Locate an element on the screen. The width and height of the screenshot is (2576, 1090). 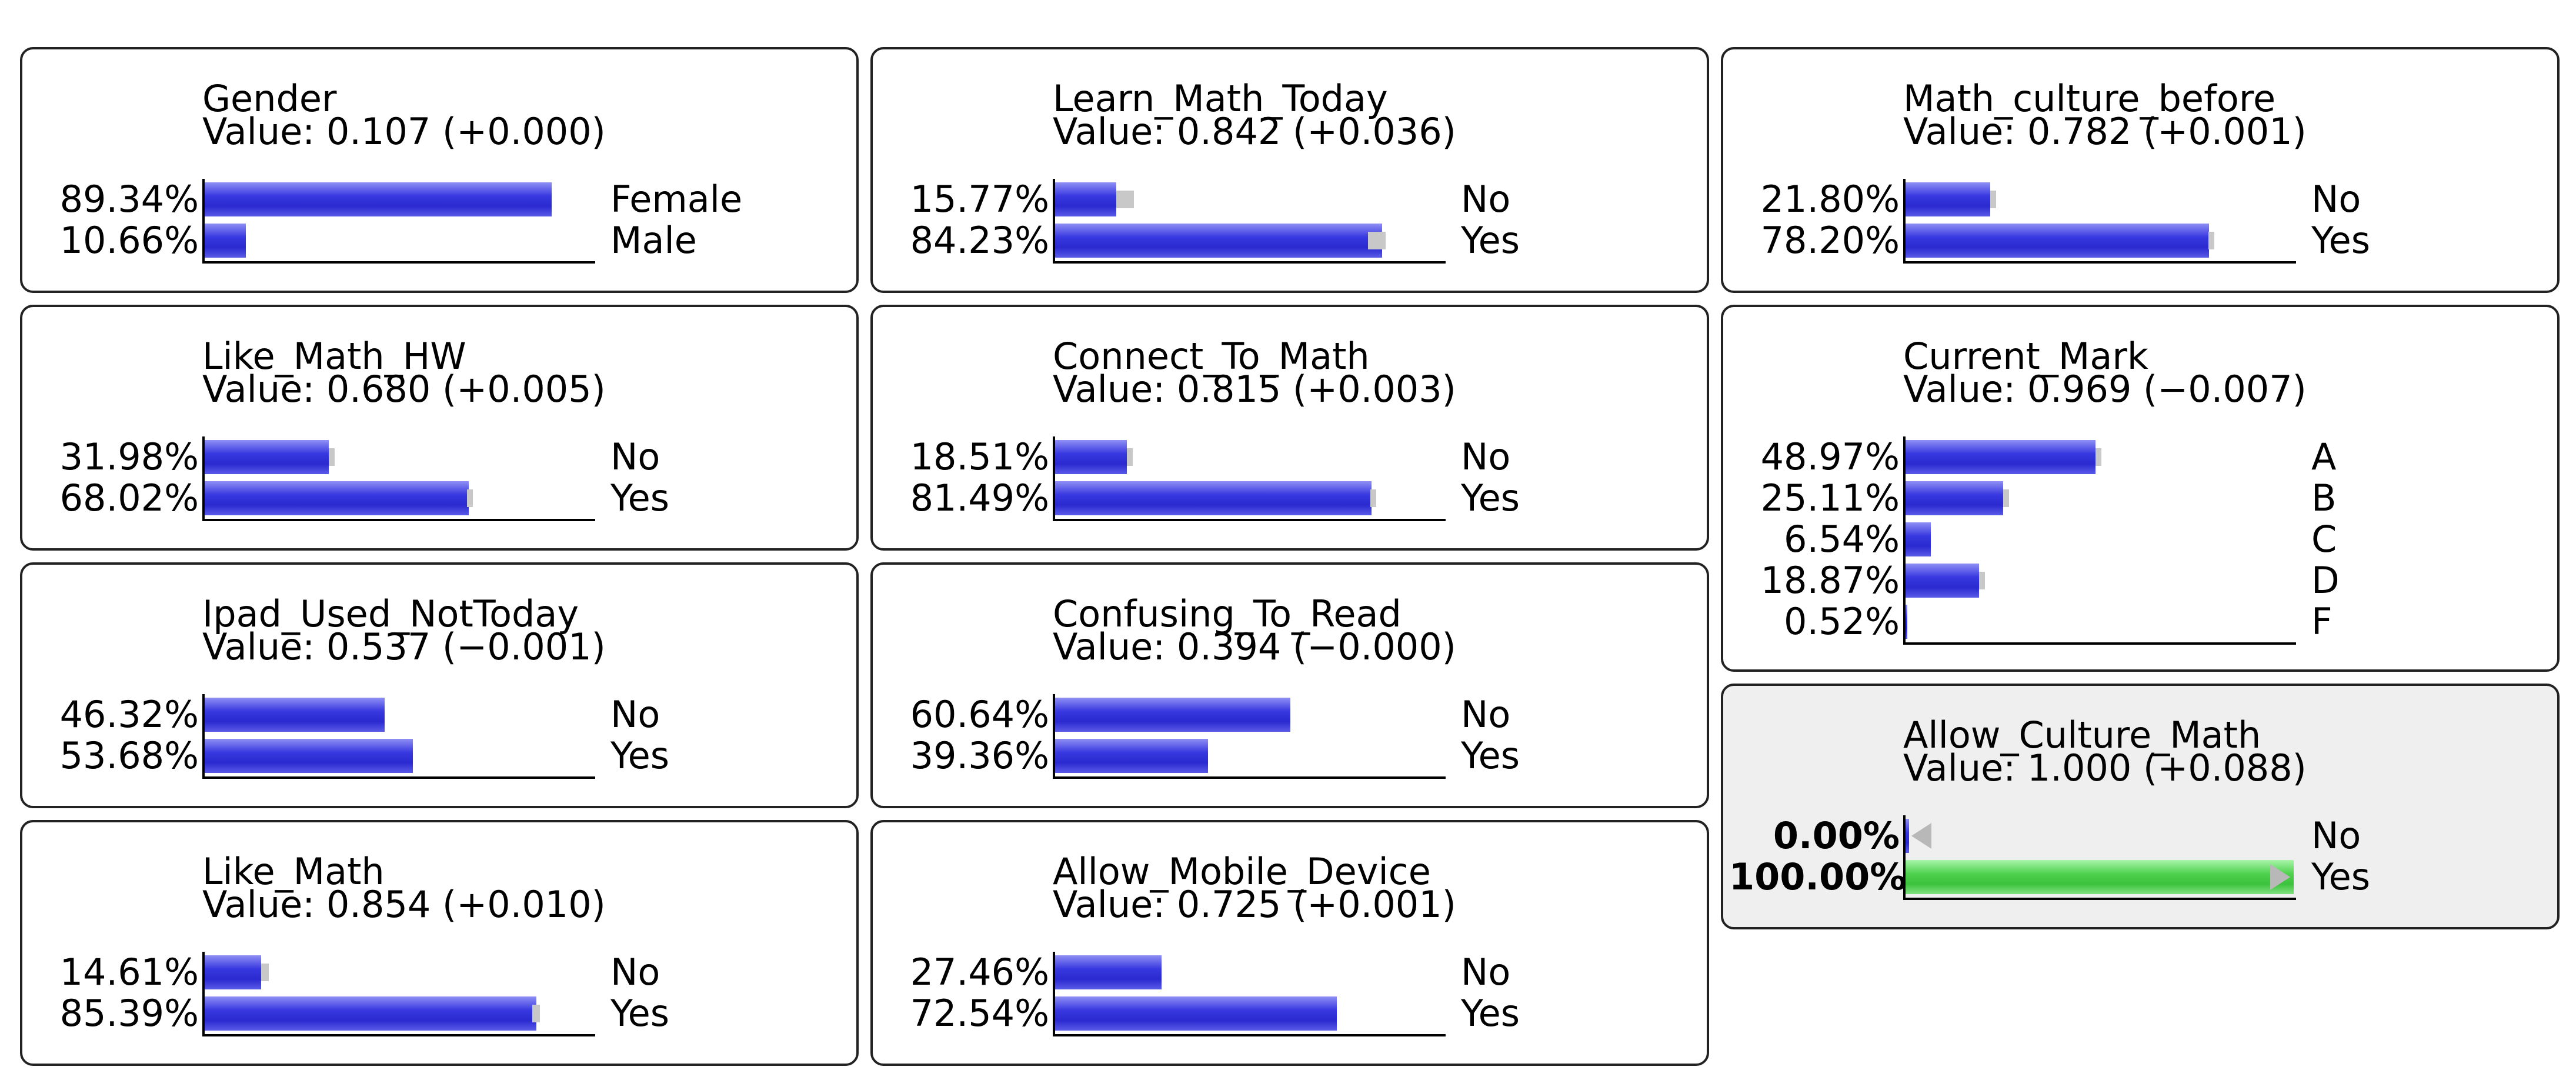
state-percent: 72.54% is located at coordinates (979, 1014).